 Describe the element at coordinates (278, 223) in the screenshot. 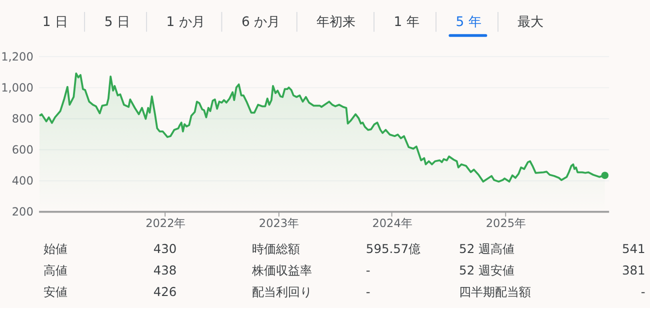

I see `x-tick-label: 2023年` at that location.